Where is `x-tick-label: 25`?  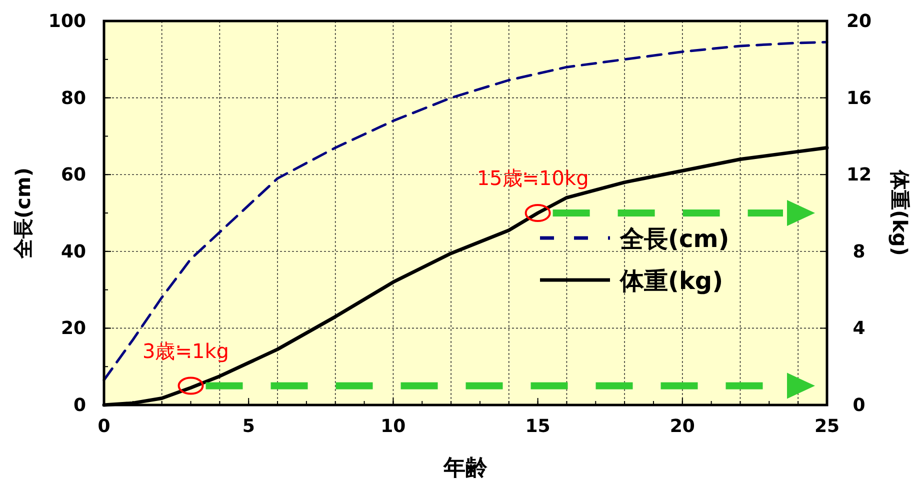 x-tick-label: 25 is located at coordinates (827, 426).